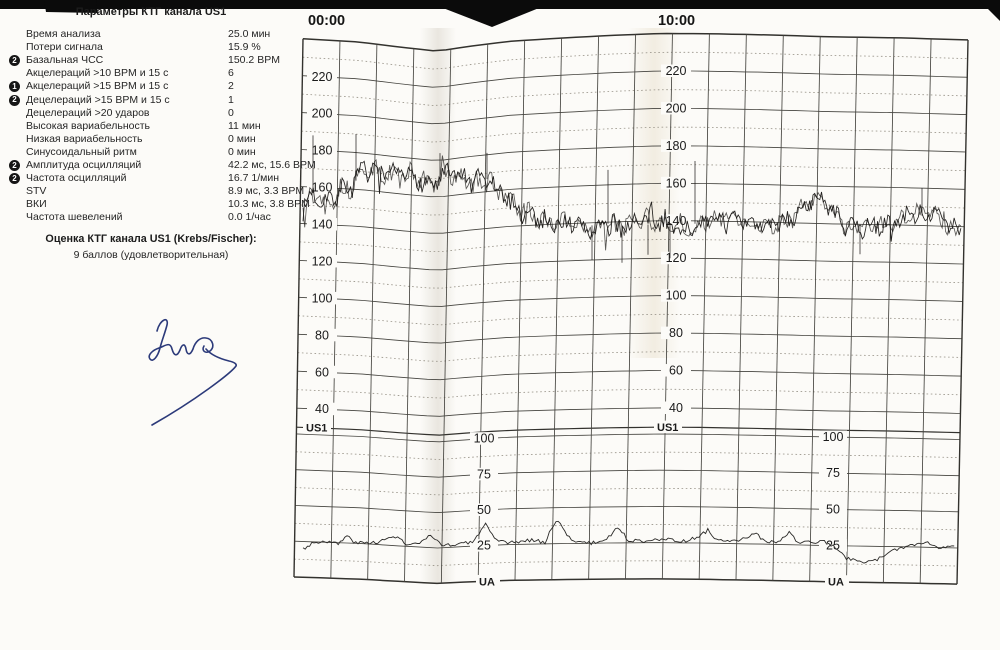 This screenshot has width=1000, height=650. I want to click on param-label: Частота шевелений, so click(74, 217).